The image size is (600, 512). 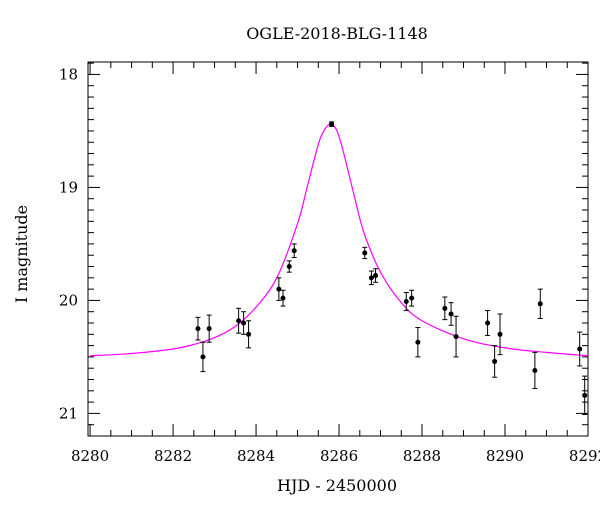 I want to click on x-tick-label: 8292, so click(x=584, y=456).